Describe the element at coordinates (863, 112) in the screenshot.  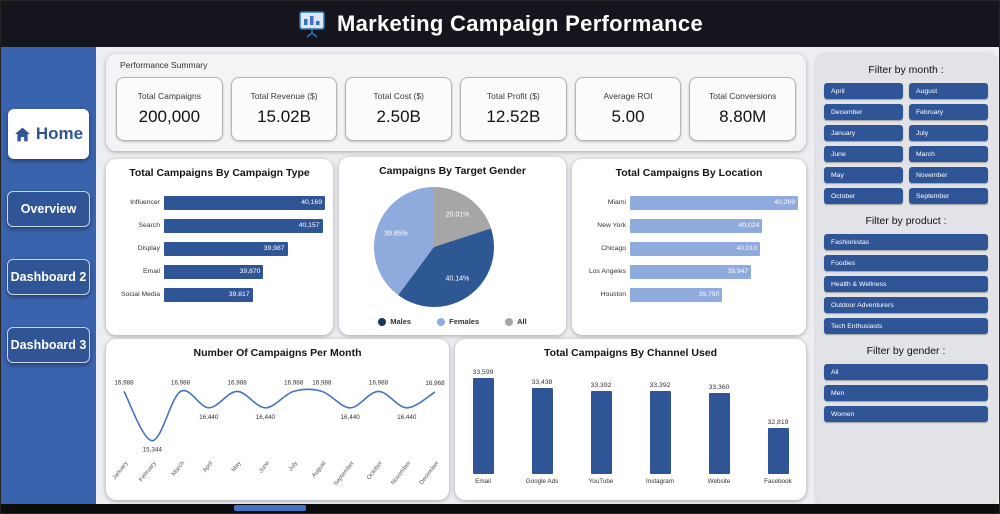
I see `month-filter-button-december: December` at that location.